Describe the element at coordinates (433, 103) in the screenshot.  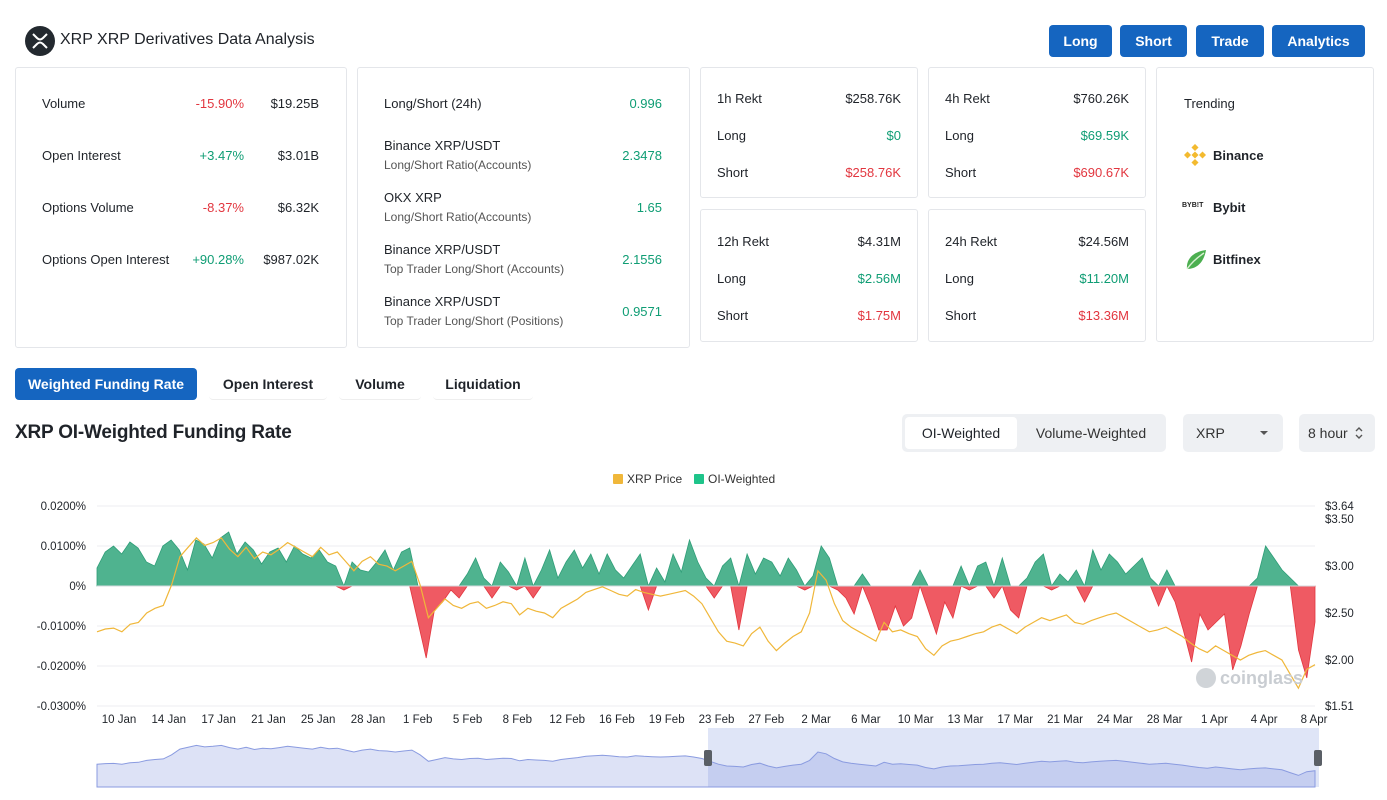
I see `ratio-title: Long/Short (24h)` at that location.